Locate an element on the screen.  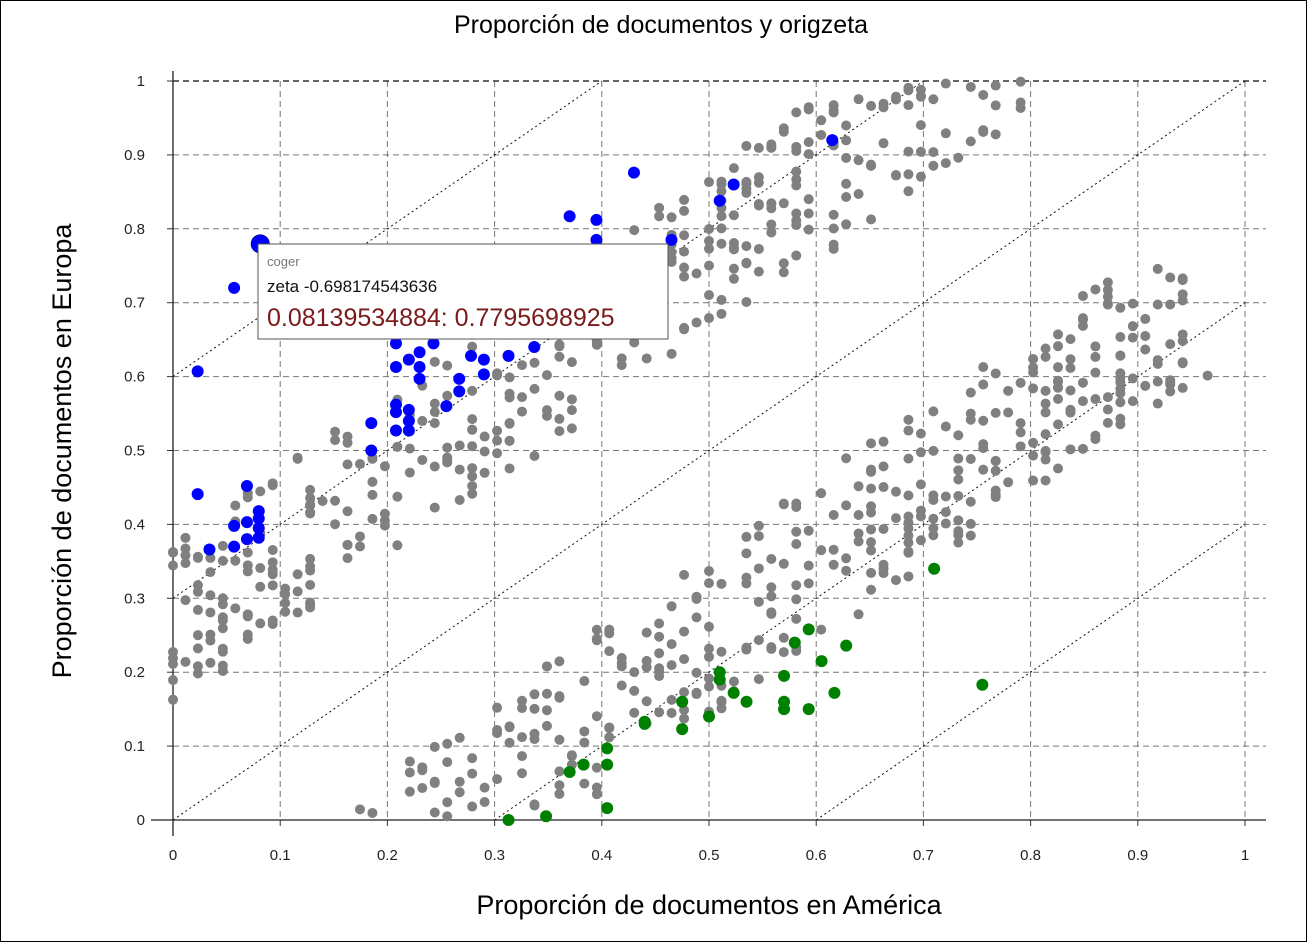
x-tick-label: 1 is located at coordinates (1245, 855).